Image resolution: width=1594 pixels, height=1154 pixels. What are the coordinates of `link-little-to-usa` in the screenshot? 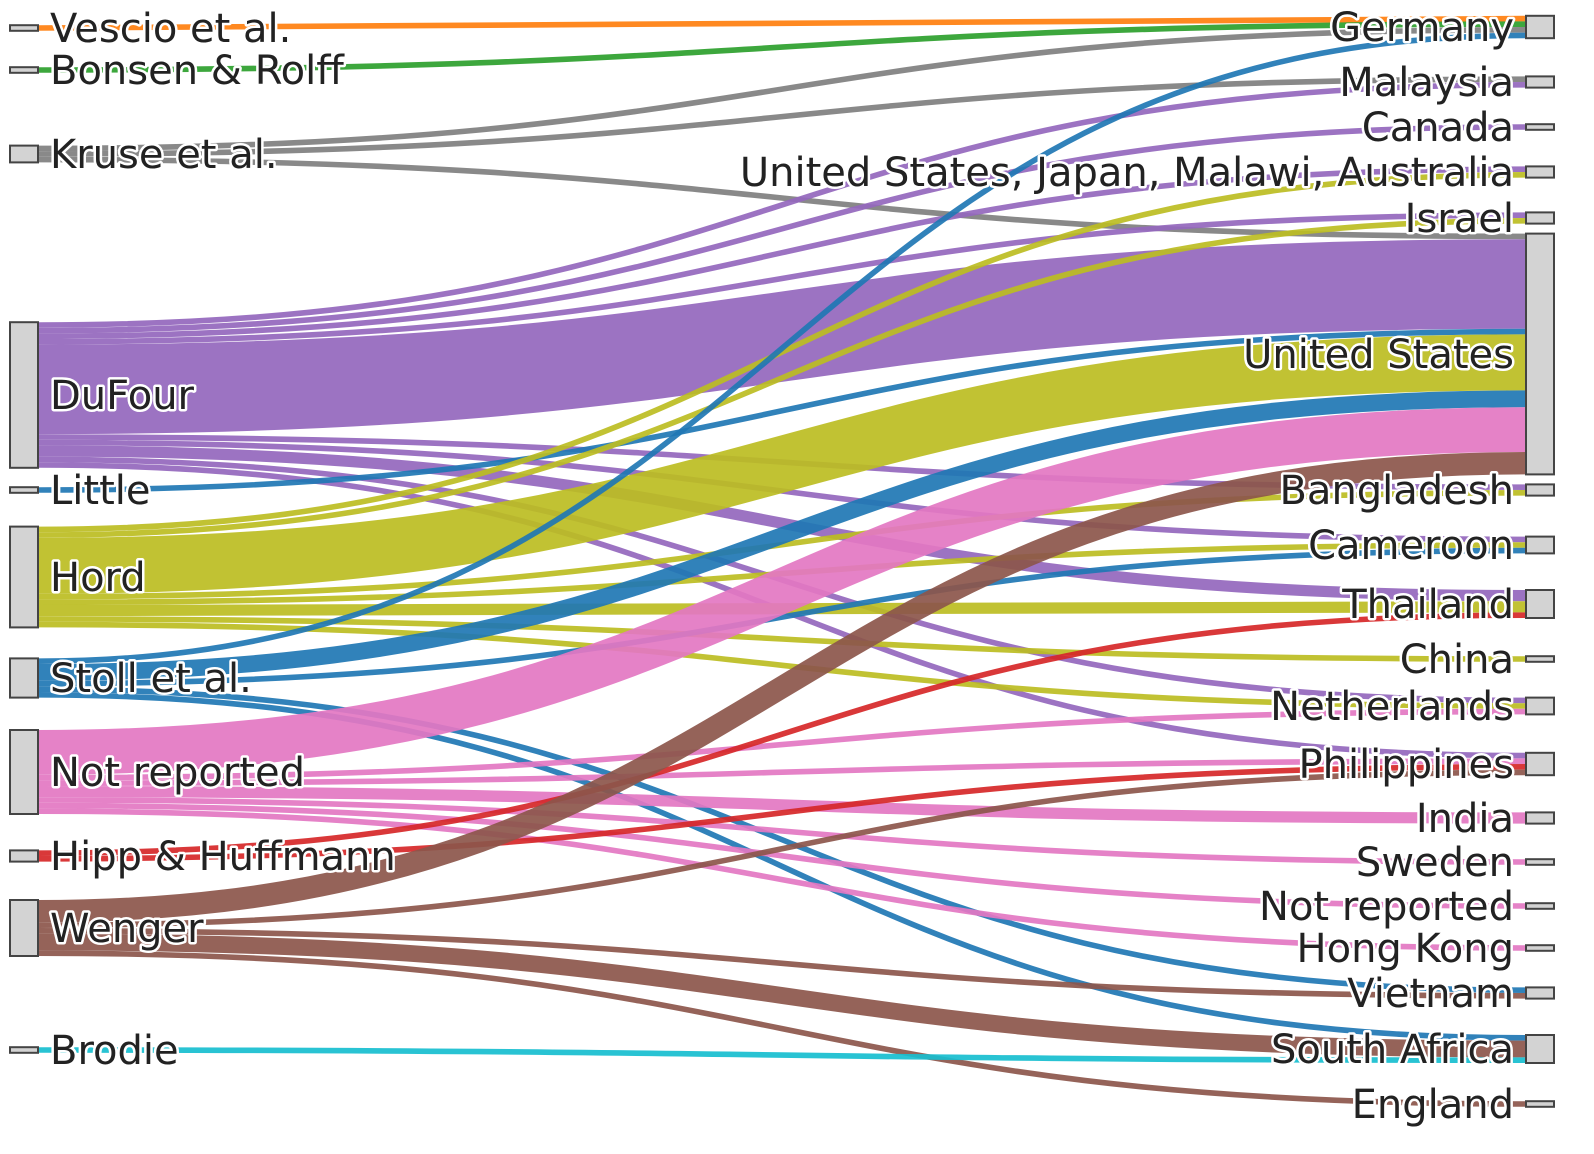 It's located at (782, 410).